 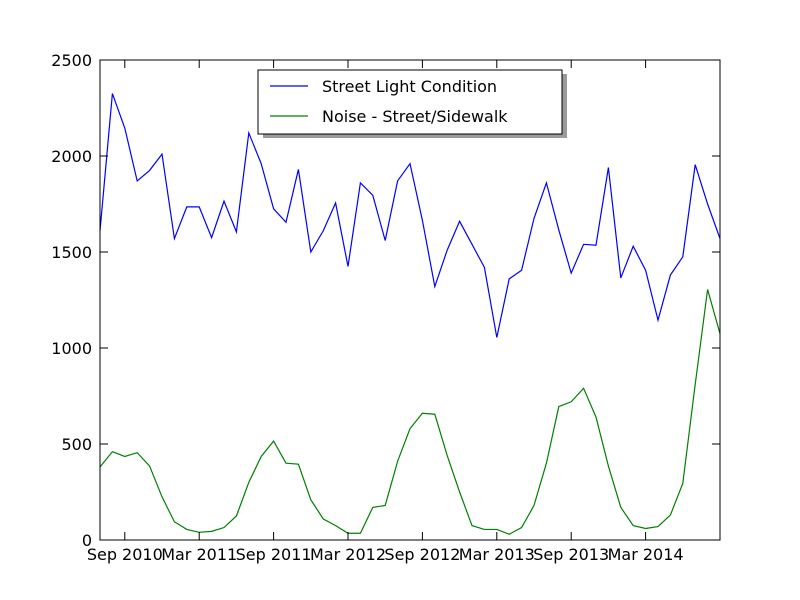 I want to click on y-tick-label: 0, so click(x=87, y=540).